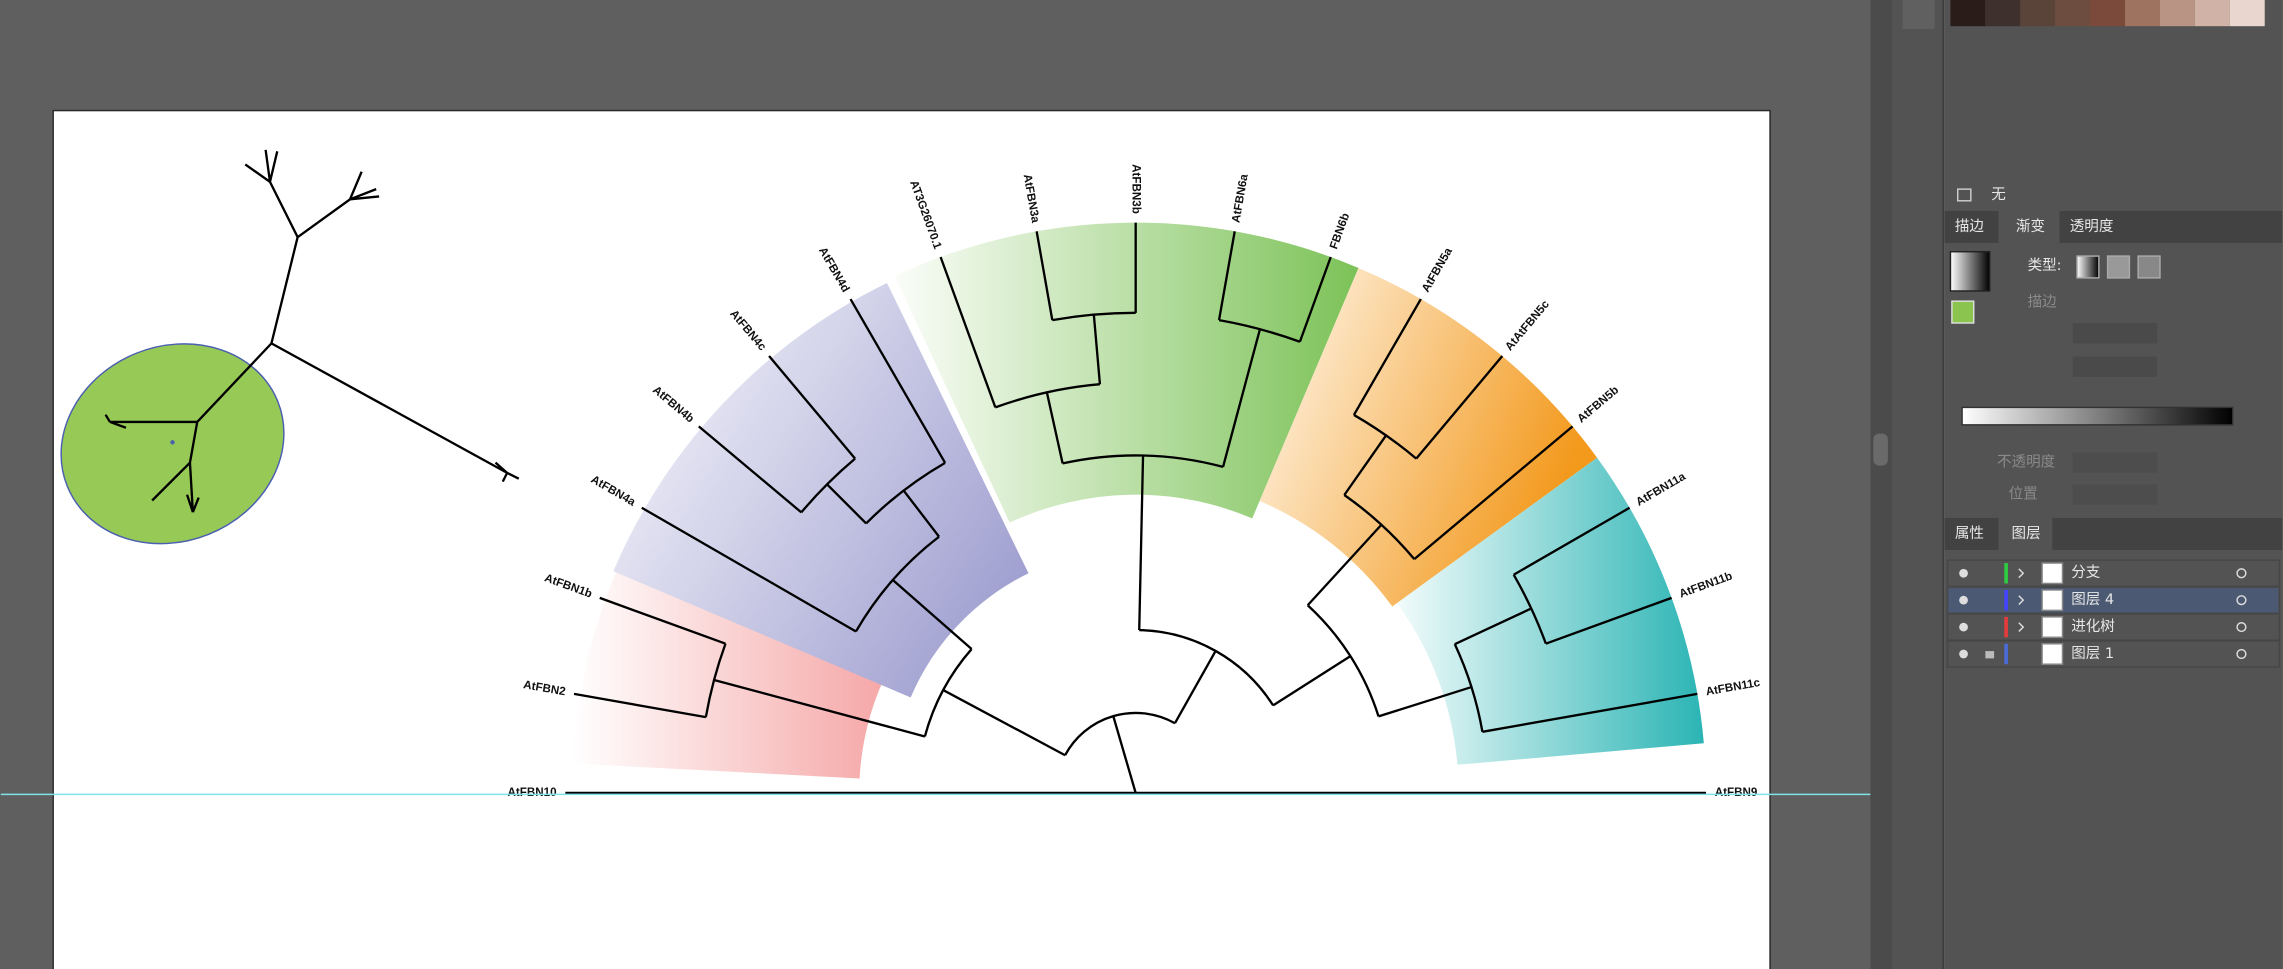 The image size is (2283, 969). I want to click on aspect-field, so click(2115, 366).